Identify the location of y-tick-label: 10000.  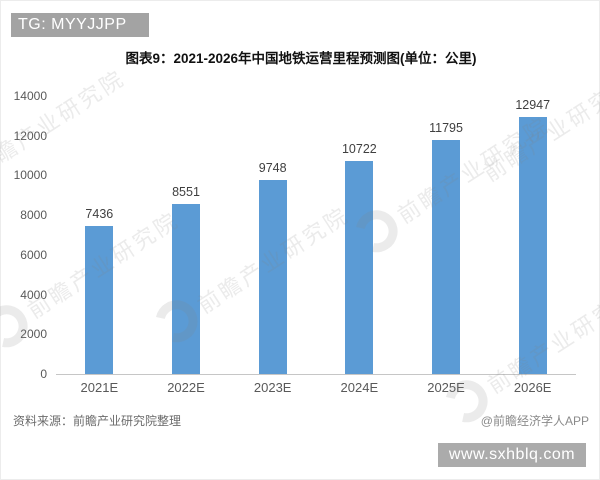
(30, 175).